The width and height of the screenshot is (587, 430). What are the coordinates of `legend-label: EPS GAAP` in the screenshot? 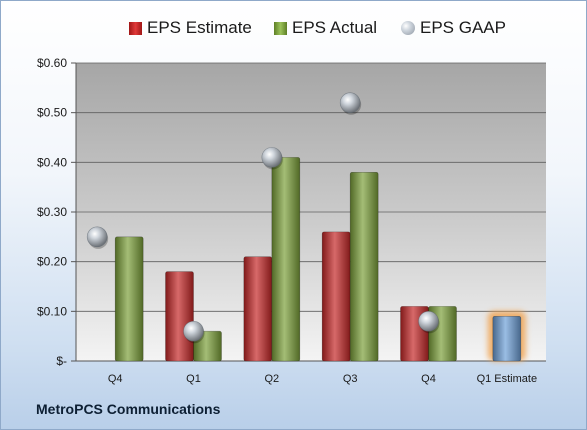 It's located at (463, 27).